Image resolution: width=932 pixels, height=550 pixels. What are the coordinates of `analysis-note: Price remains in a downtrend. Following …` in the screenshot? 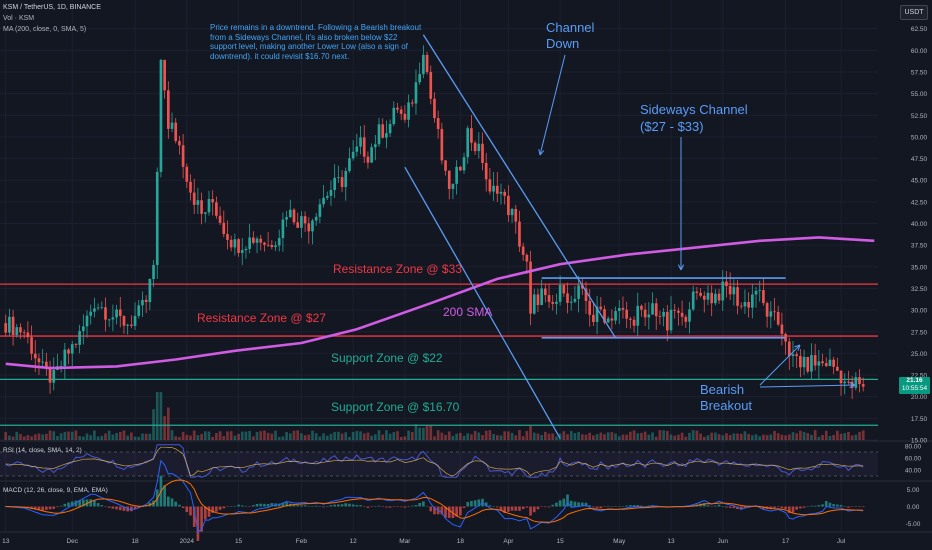 It's located at (316, 42).